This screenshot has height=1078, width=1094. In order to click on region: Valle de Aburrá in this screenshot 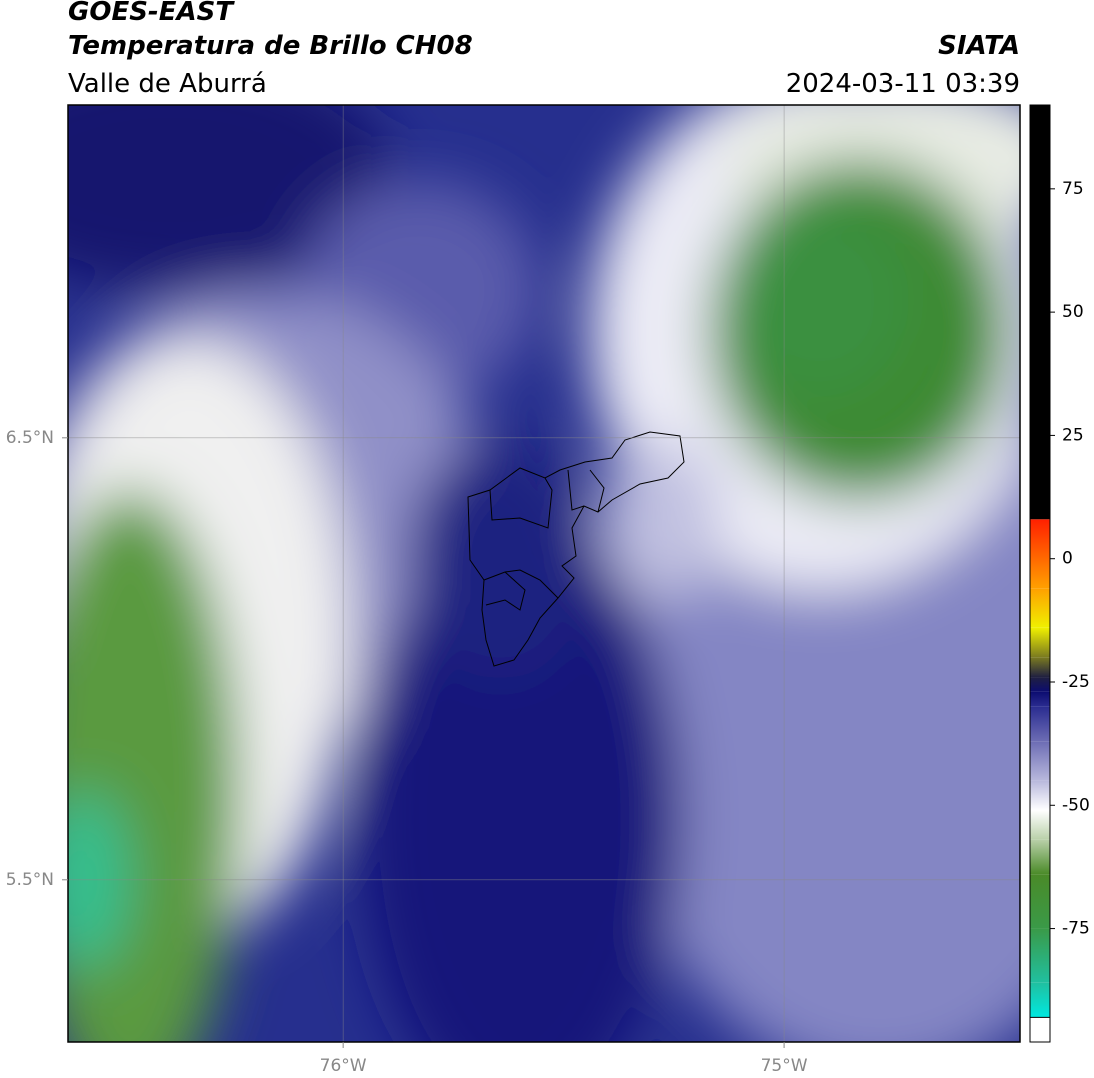, I will do `click(167, 84)`.